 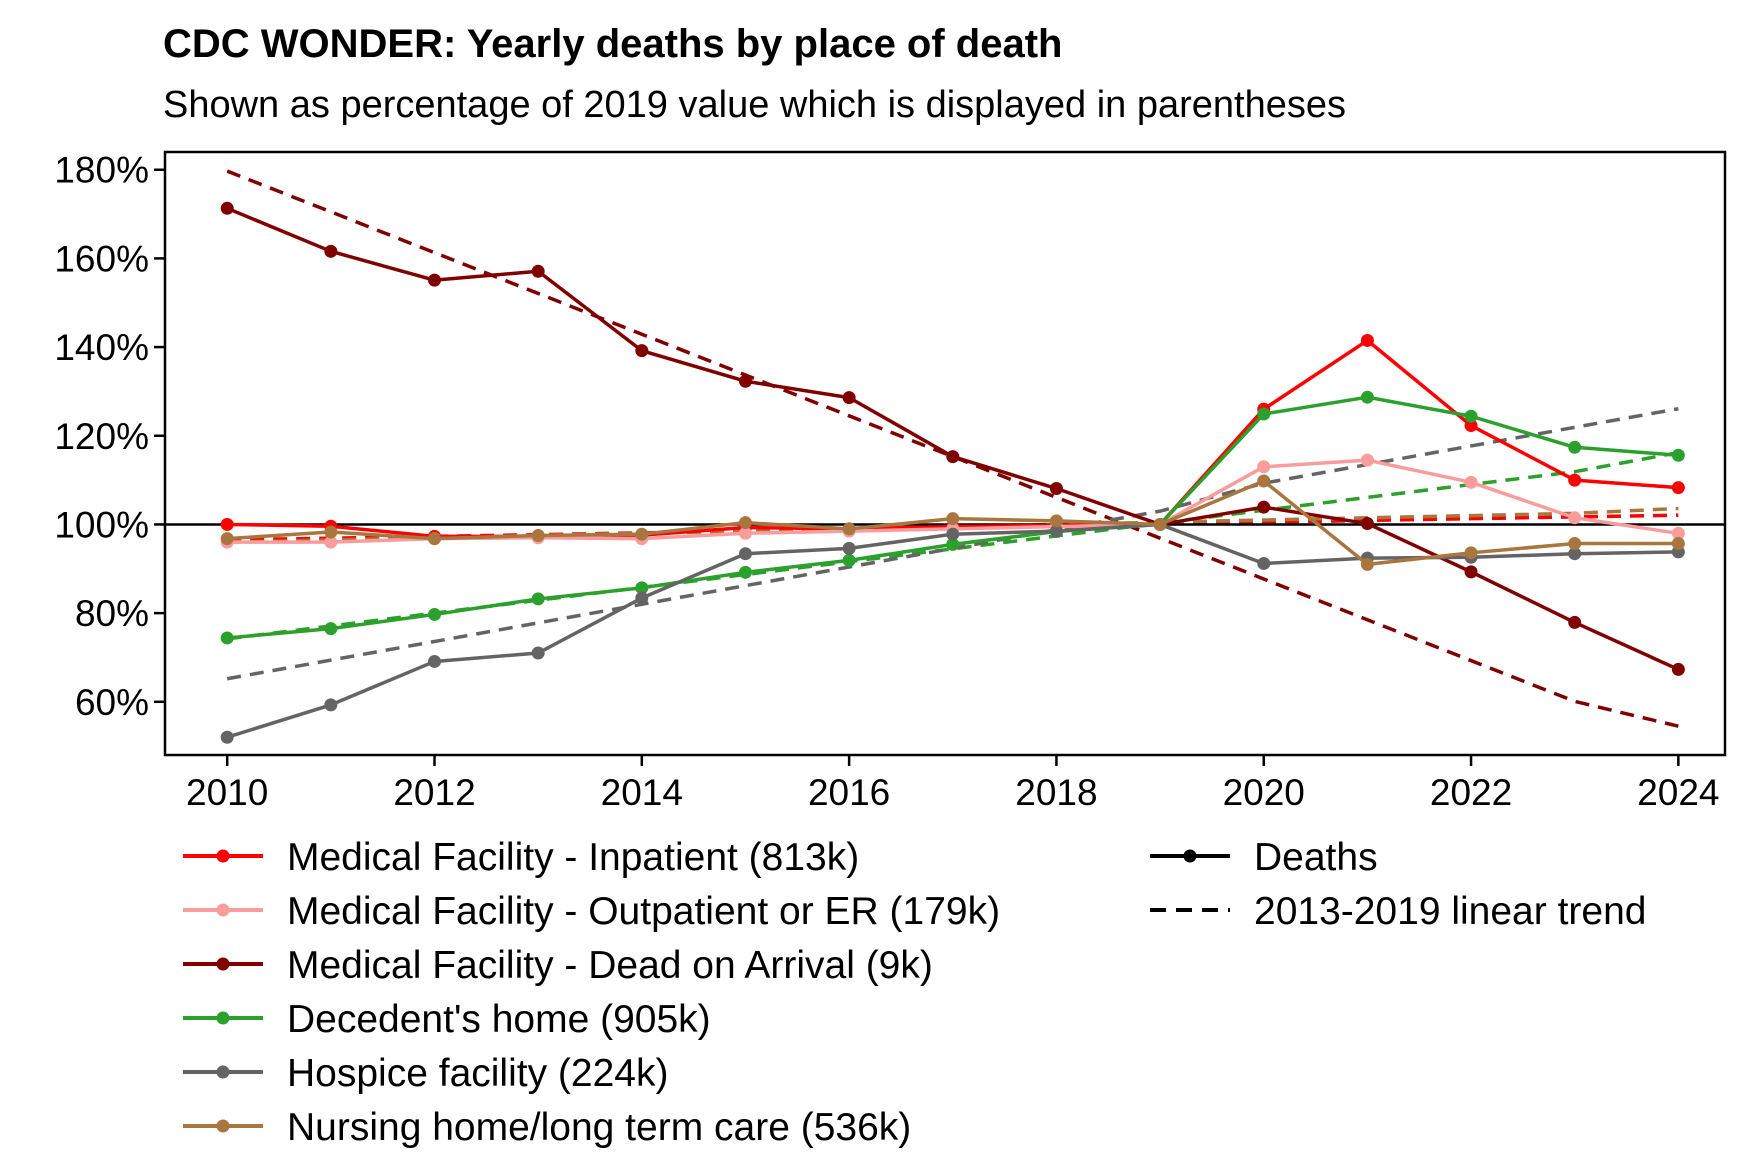 I want to click on x-tick-label: 2022, so click(x=1471, y=792).